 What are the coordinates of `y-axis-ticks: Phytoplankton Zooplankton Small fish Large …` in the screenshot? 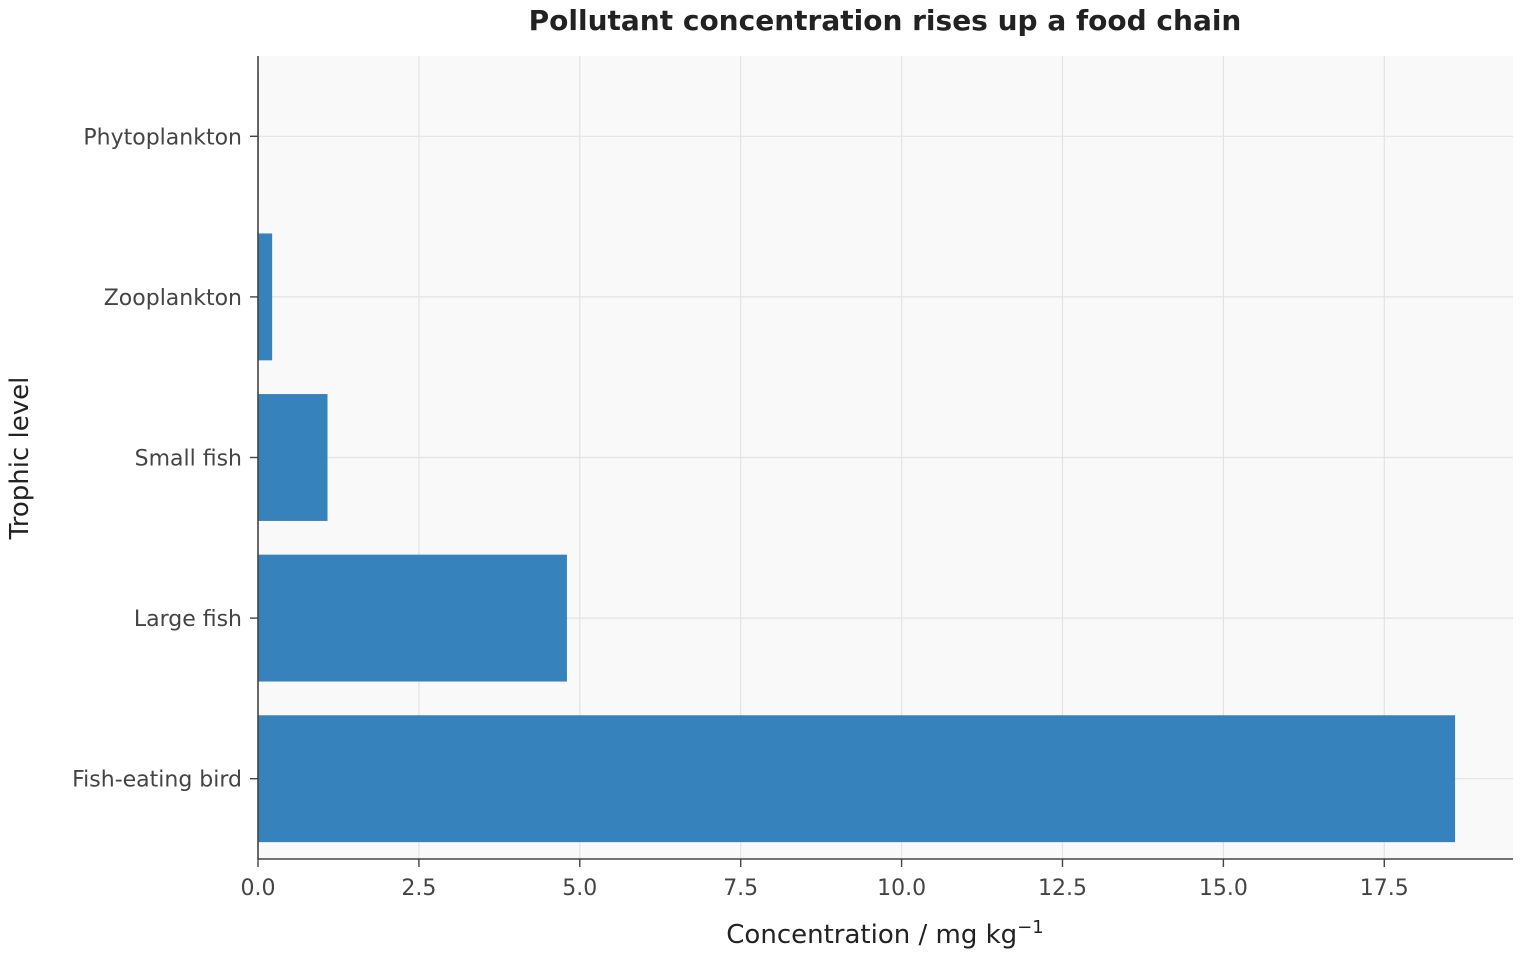 It's located at (165, 459).